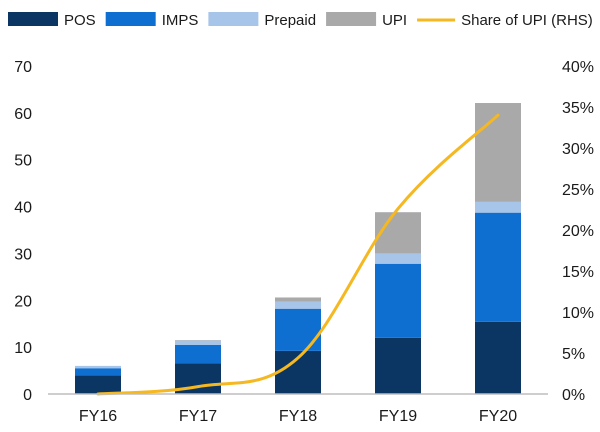  I want to click on right-tick-label: 35%, so click(578, 108).